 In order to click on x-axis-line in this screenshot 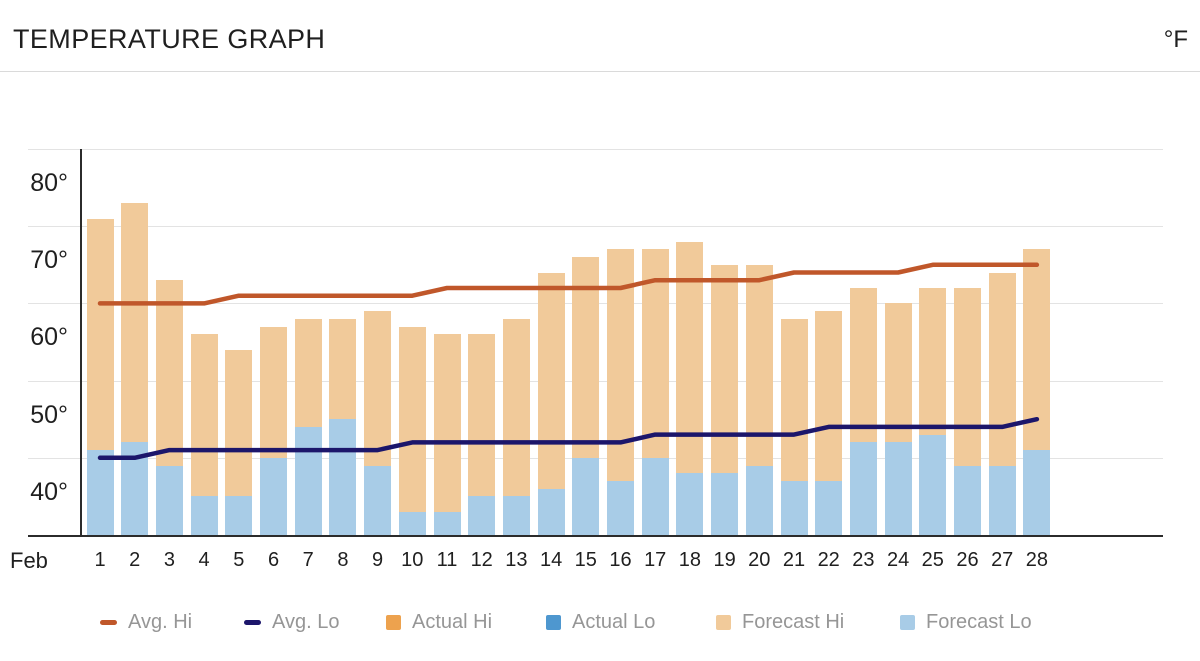, I will do `click(595, 536)`.